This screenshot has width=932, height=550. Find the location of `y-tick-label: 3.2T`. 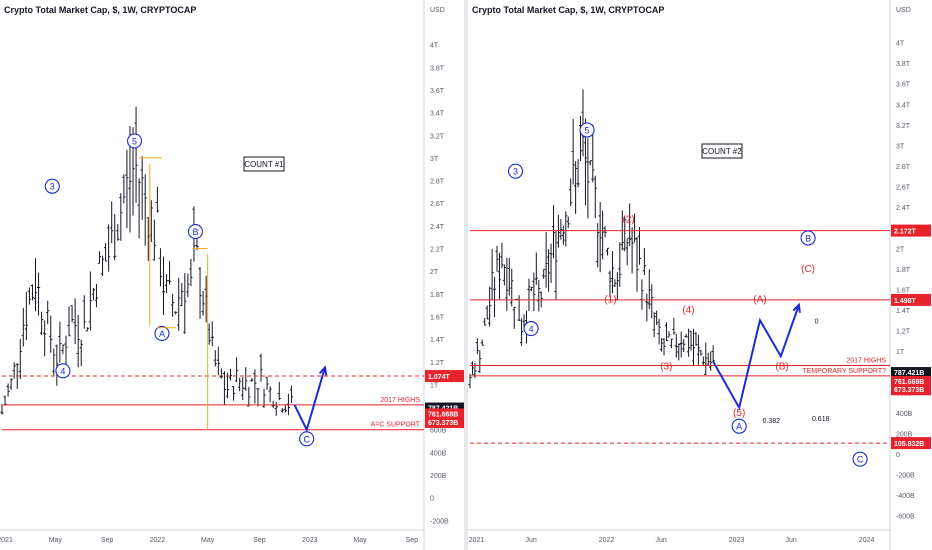

y-tick-label: 3.2T is located at coordinates (437, 136).